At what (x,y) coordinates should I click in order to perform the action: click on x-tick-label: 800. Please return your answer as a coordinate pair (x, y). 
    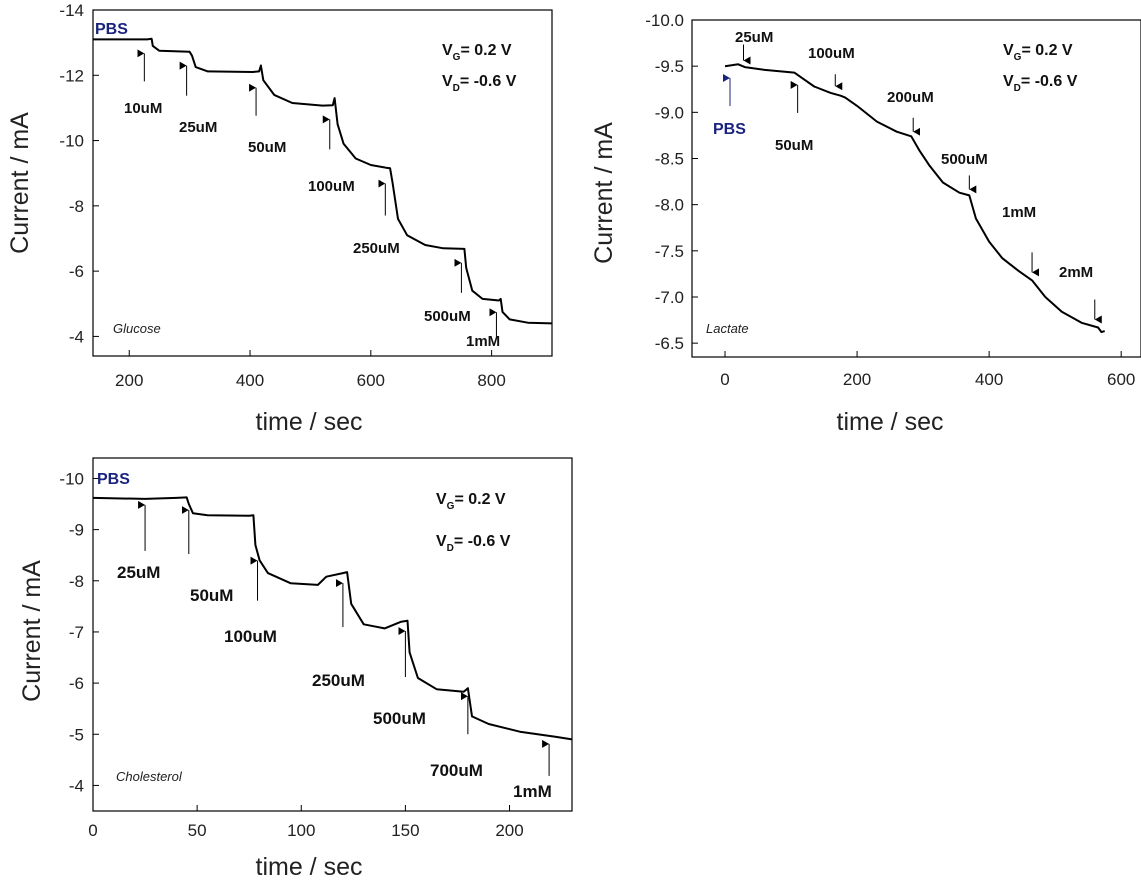
    Looking at the image, I should click on (491, 380).